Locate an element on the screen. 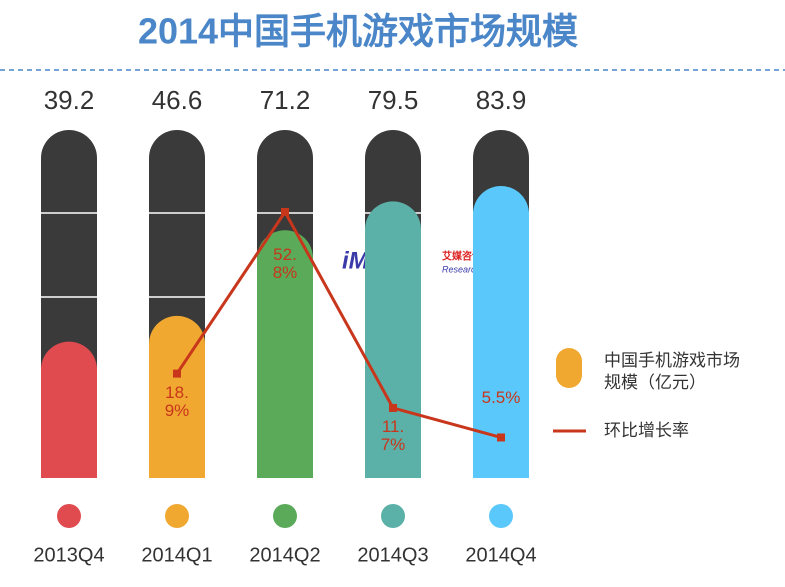 The height and width of the screenshot is (587, 785). legend-label: 中国手机游戏市场规模（亿元） is located at coordinates (672, 371).